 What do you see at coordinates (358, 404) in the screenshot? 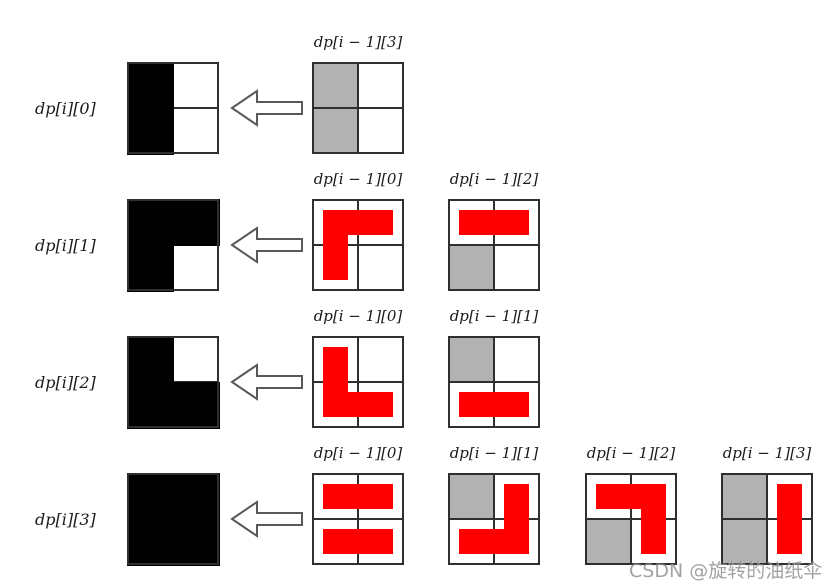
I see `red-tile-corner-bottom-left` at bounding box center [358, 404].